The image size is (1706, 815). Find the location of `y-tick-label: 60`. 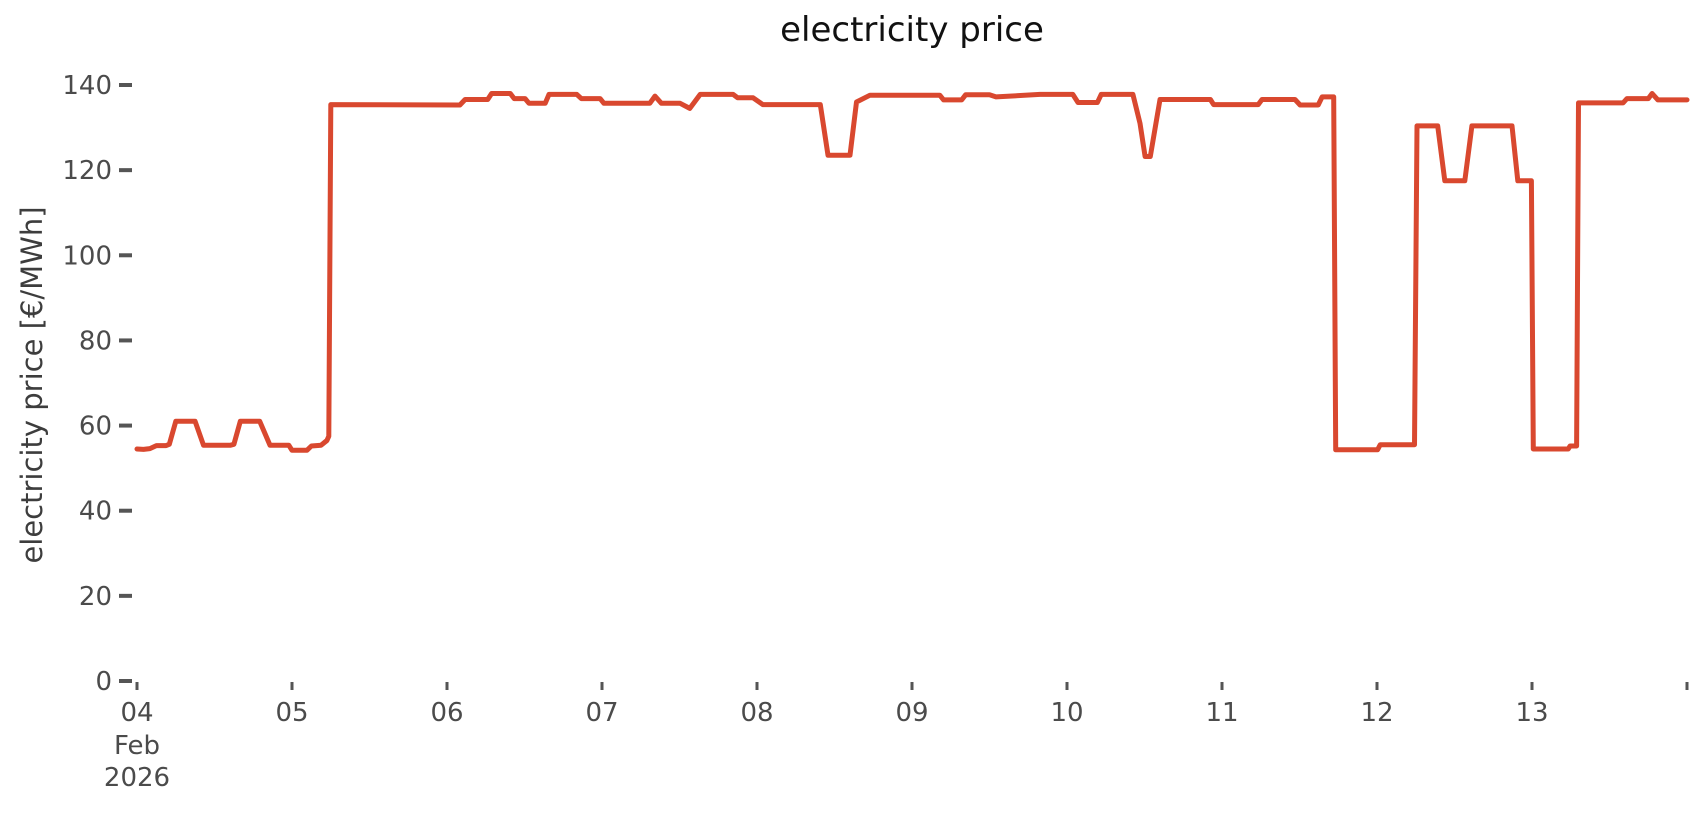

y-tick-label: 60 is located at coordinates (95, 427).